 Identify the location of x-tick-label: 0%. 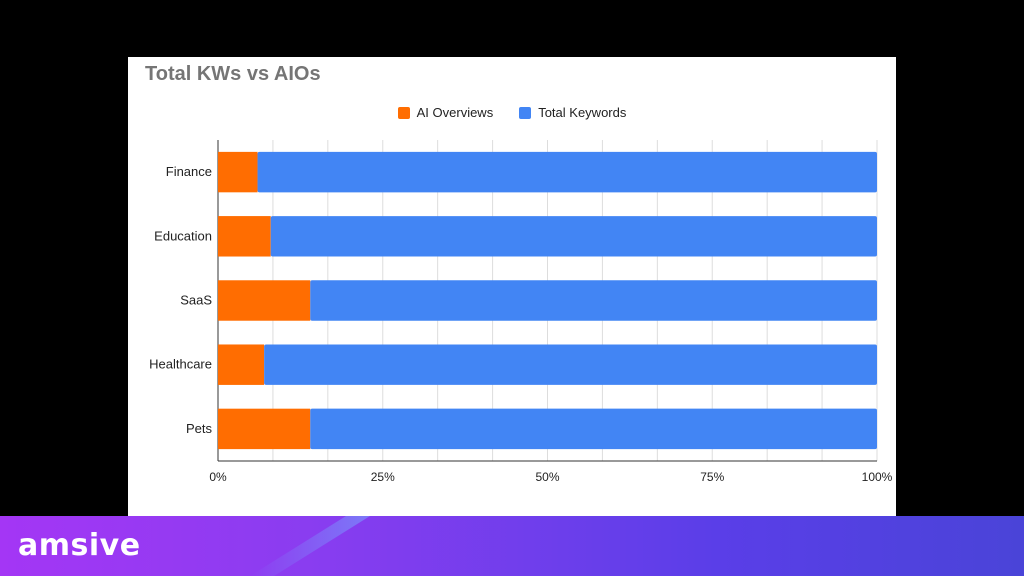
(218, 477).